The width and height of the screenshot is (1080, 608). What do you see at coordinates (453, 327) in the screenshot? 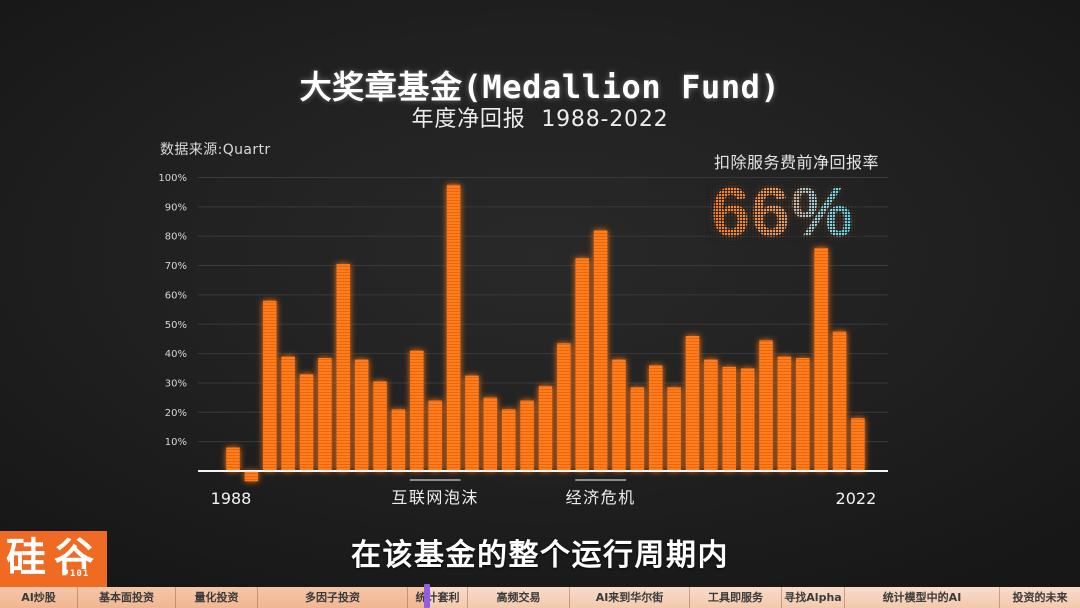
I see `bar-2000` at bounding box center [453, 327].